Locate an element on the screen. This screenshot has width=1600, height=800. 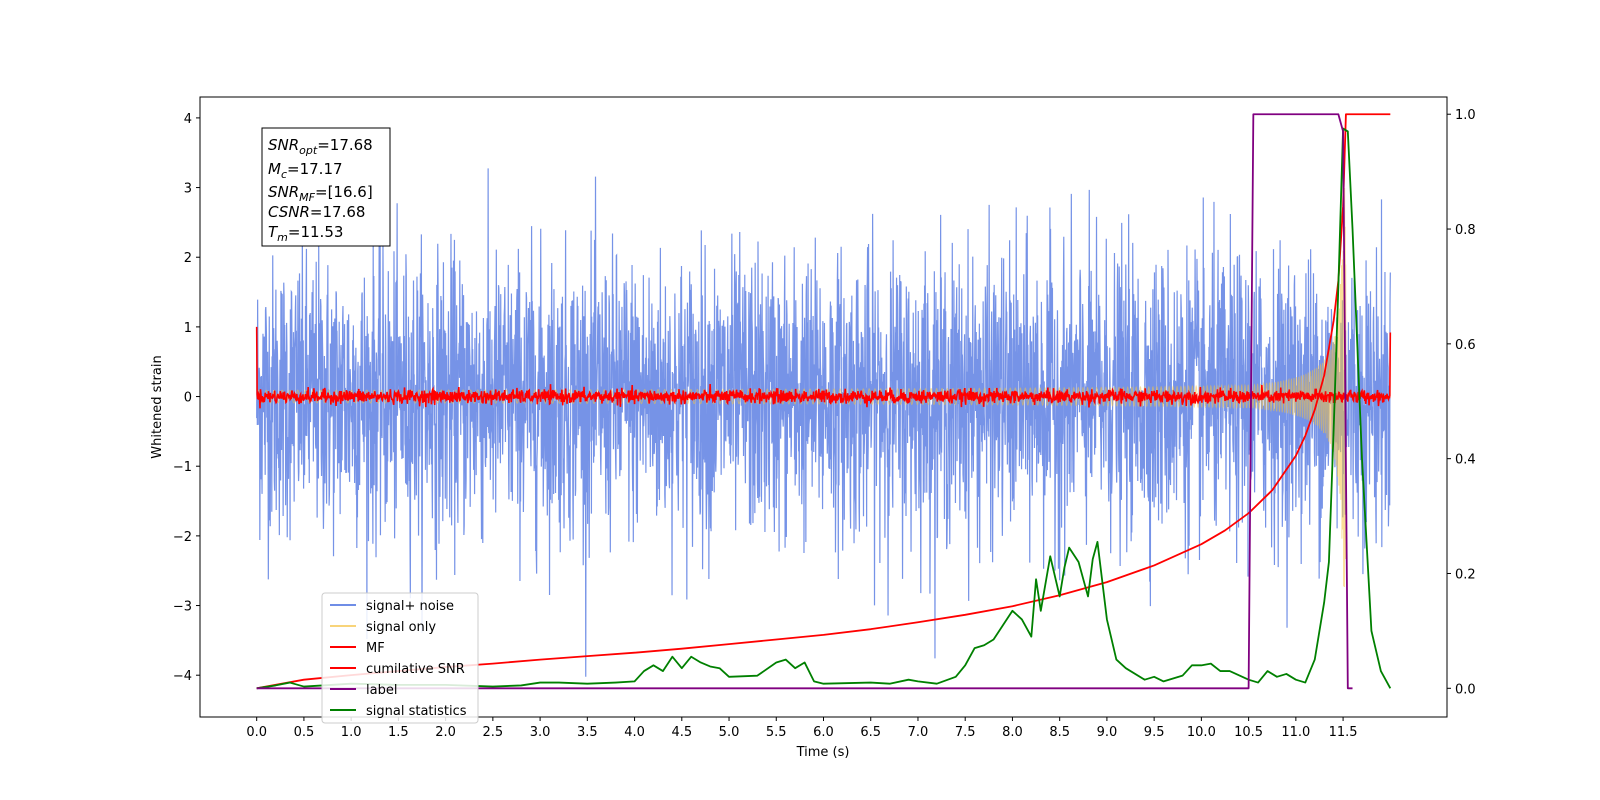
y-axis-right: 0.0 0.2 0.4 0.6 0.8 1.0 is located at coordinates (1461, 402).